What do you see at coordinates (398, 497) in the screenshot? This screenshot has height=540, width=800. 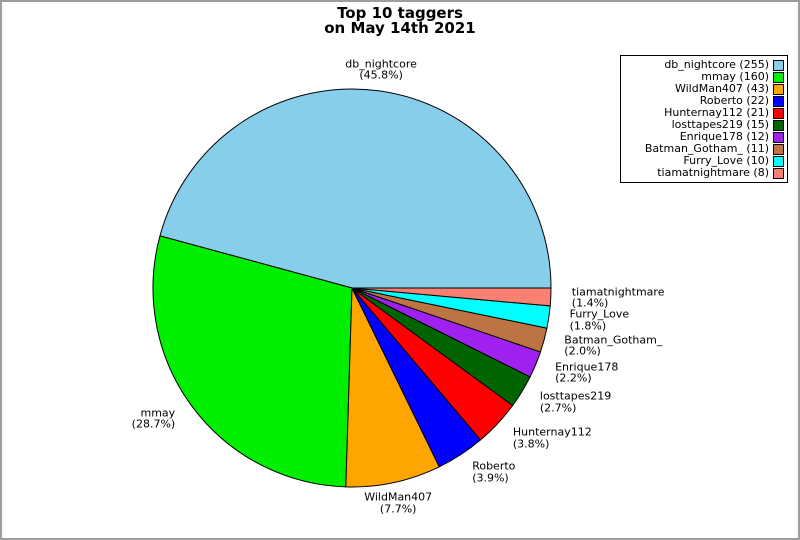 I see `slice-label-name: WildMan407` at bounding box center [398, 497].